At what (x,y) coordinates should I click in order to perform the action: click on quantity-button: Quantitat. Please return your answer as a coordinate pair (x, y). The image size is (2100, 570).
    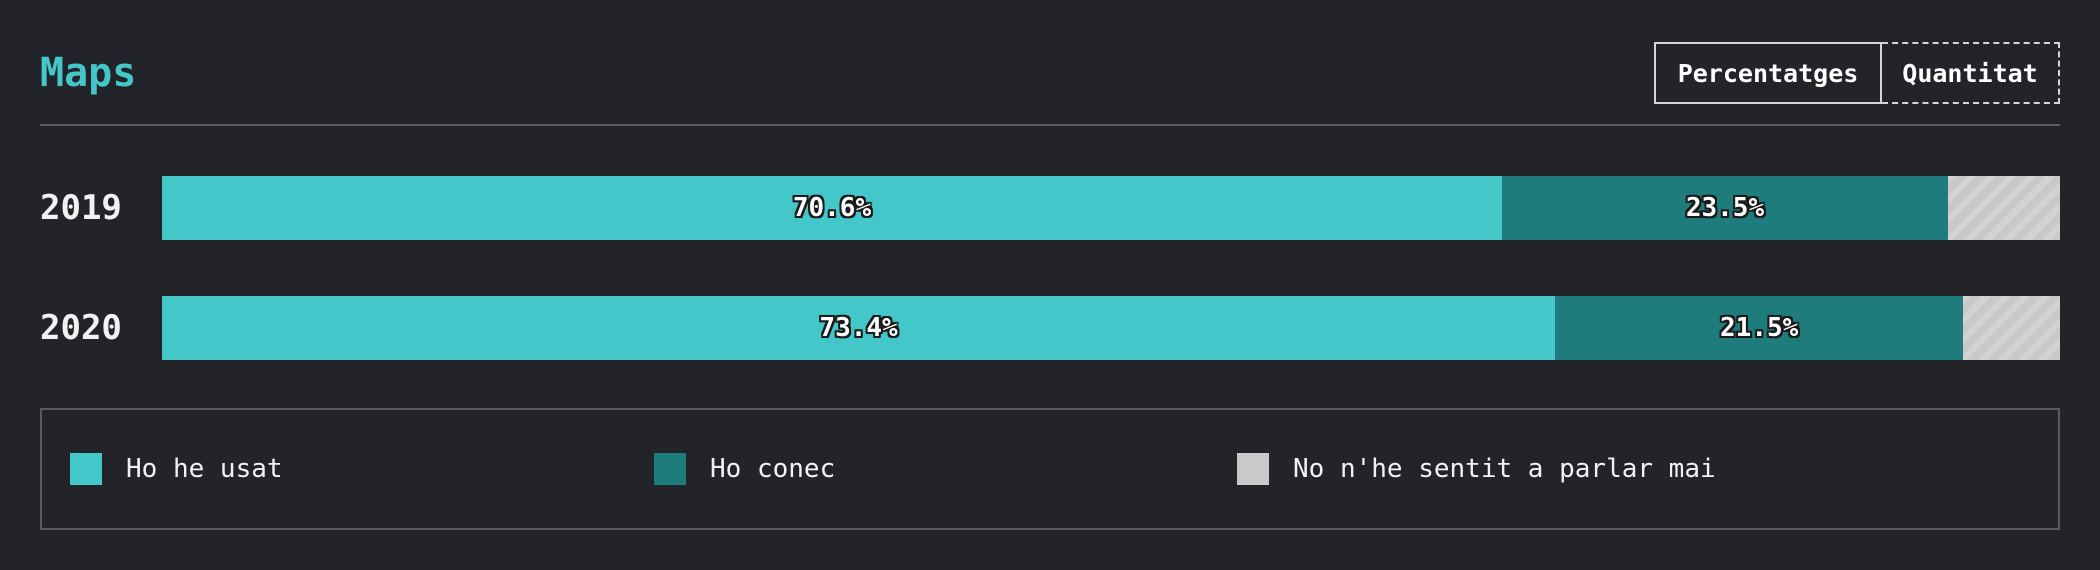
    Looking at the image, I should click on (1971, 73).